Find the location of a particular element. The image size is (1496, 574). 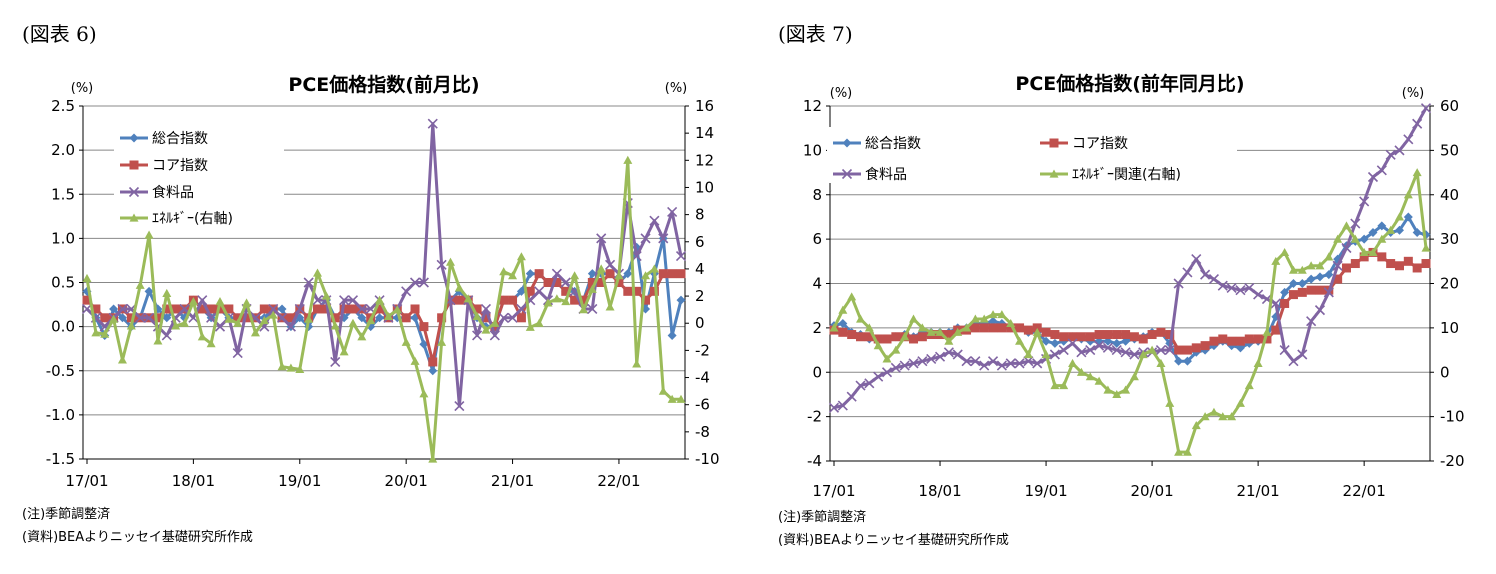

y-tick-left: 0.0 is located at coordinates (63, 327).